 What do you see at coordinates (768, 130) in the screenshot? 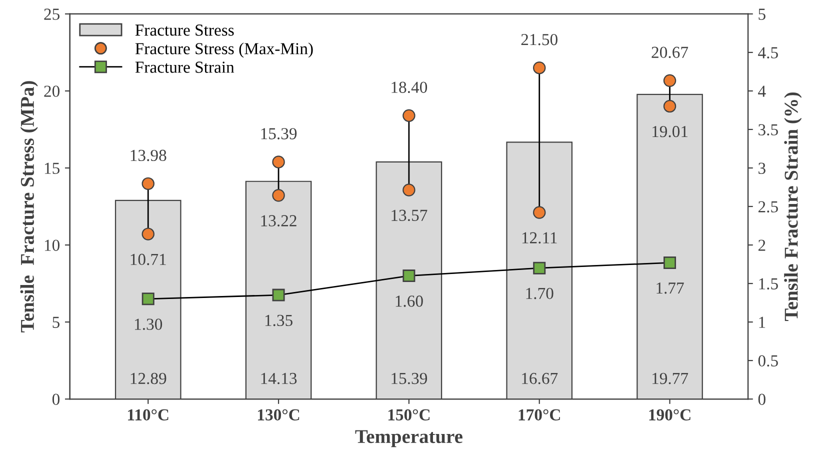
I see `y2-tick-label: 3.5` at bounding box center [768, 130].